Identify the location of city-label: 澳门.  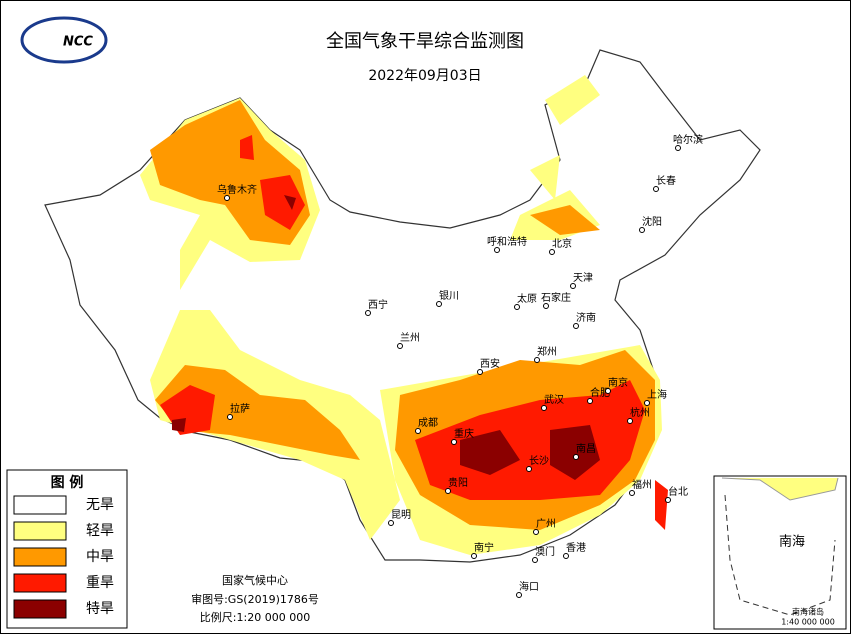
(545, 551).